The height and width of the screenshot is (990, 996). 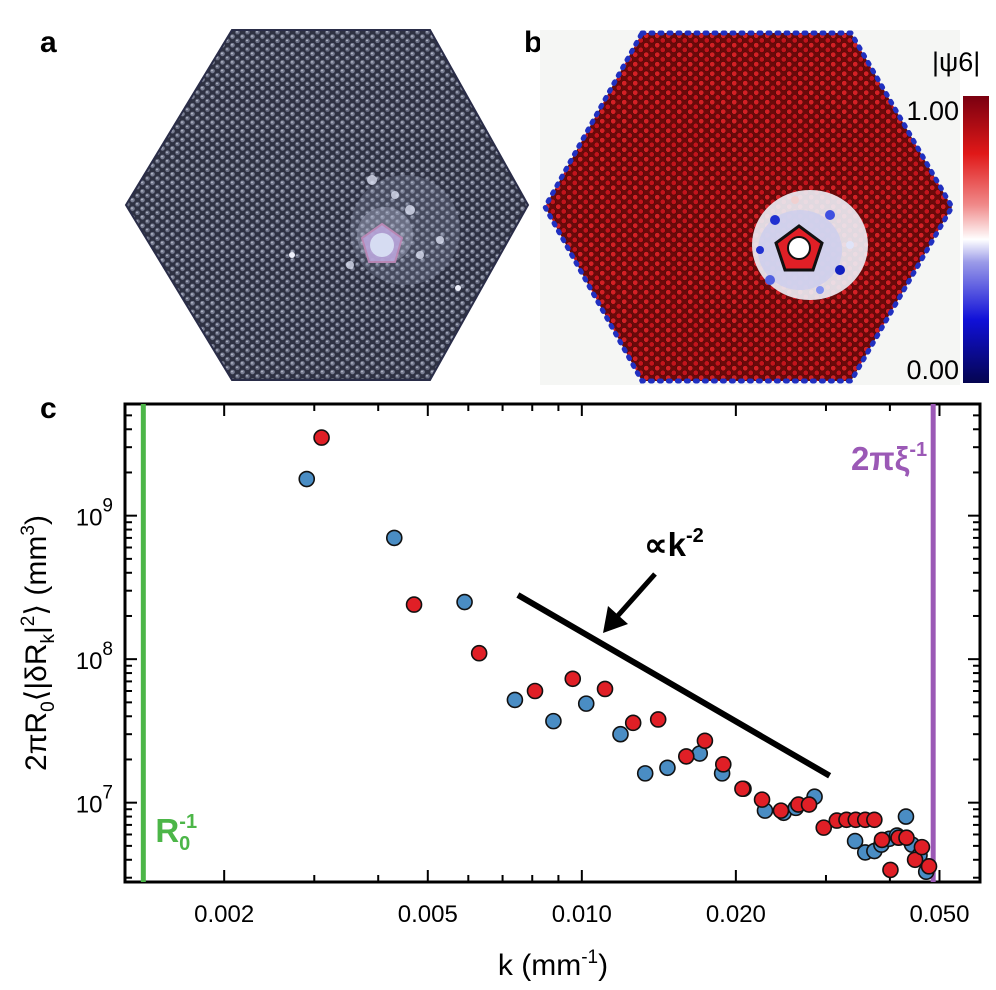 I want to click on intruder-bead-b, so click(x=799, y=248).